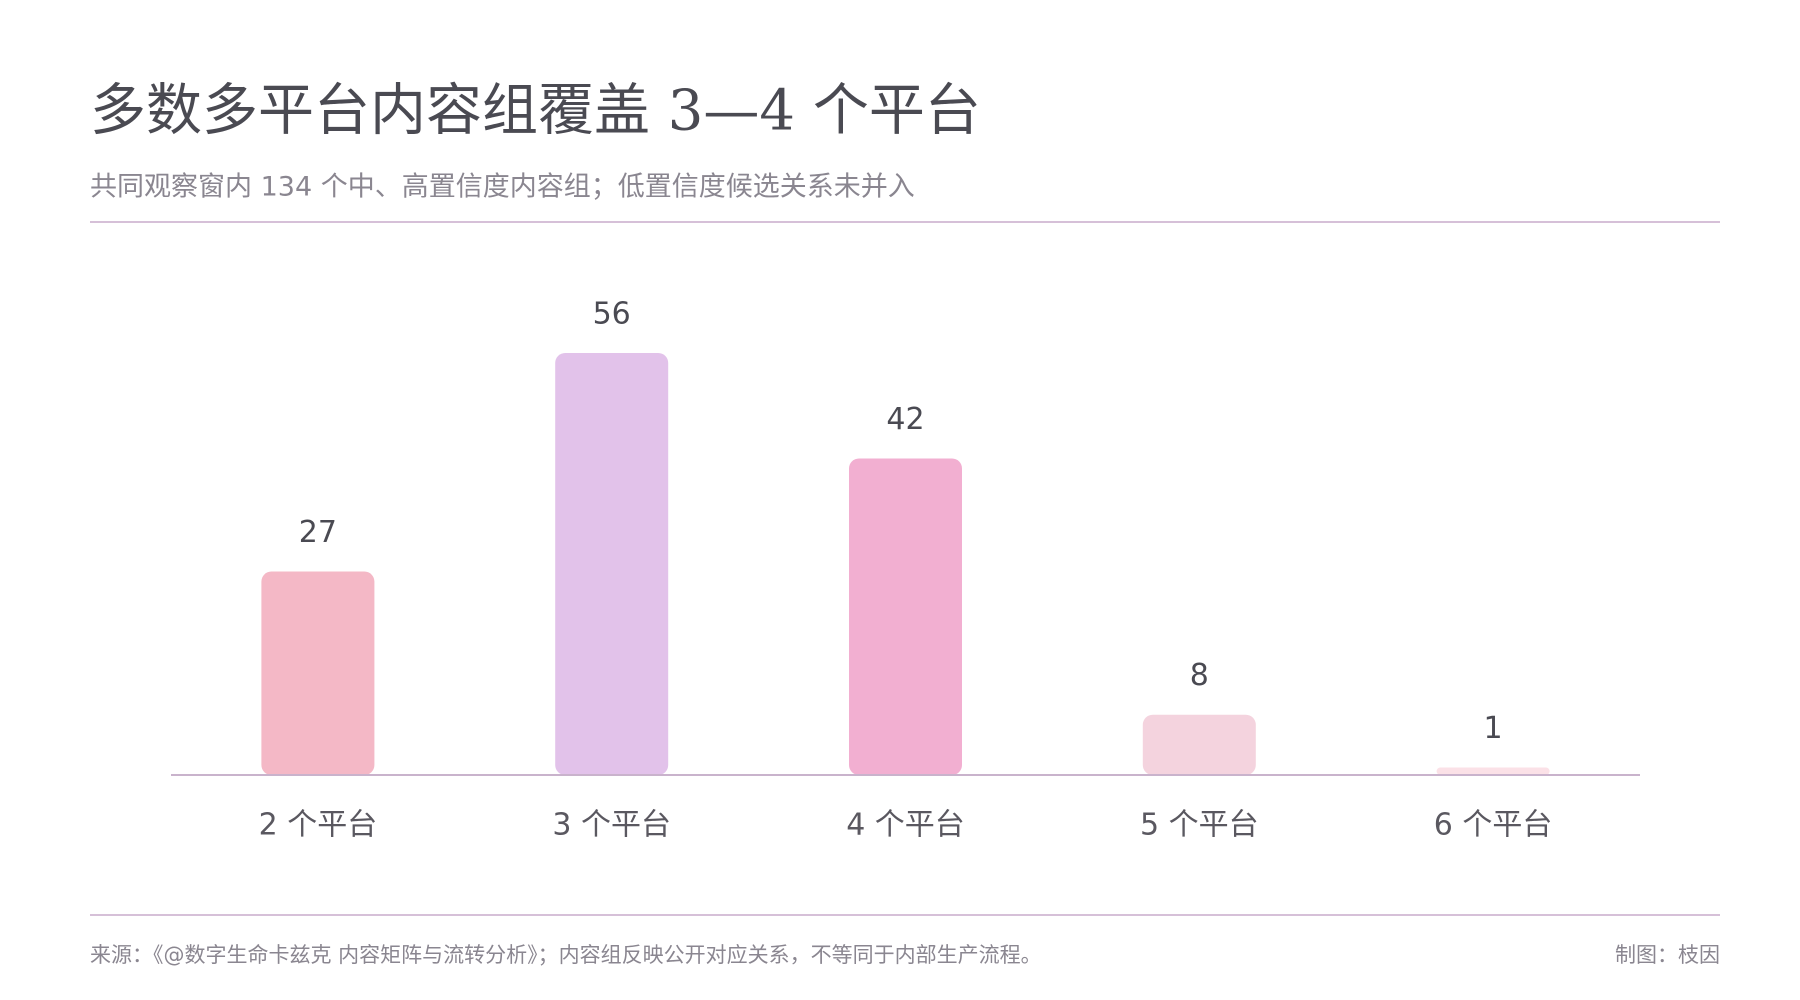 Image resolution: width=1800 pixels, height=1000 pixels. Describe the element at coordinates (1199, 675) in the screenshot. I see `data-label: 8` at that location.